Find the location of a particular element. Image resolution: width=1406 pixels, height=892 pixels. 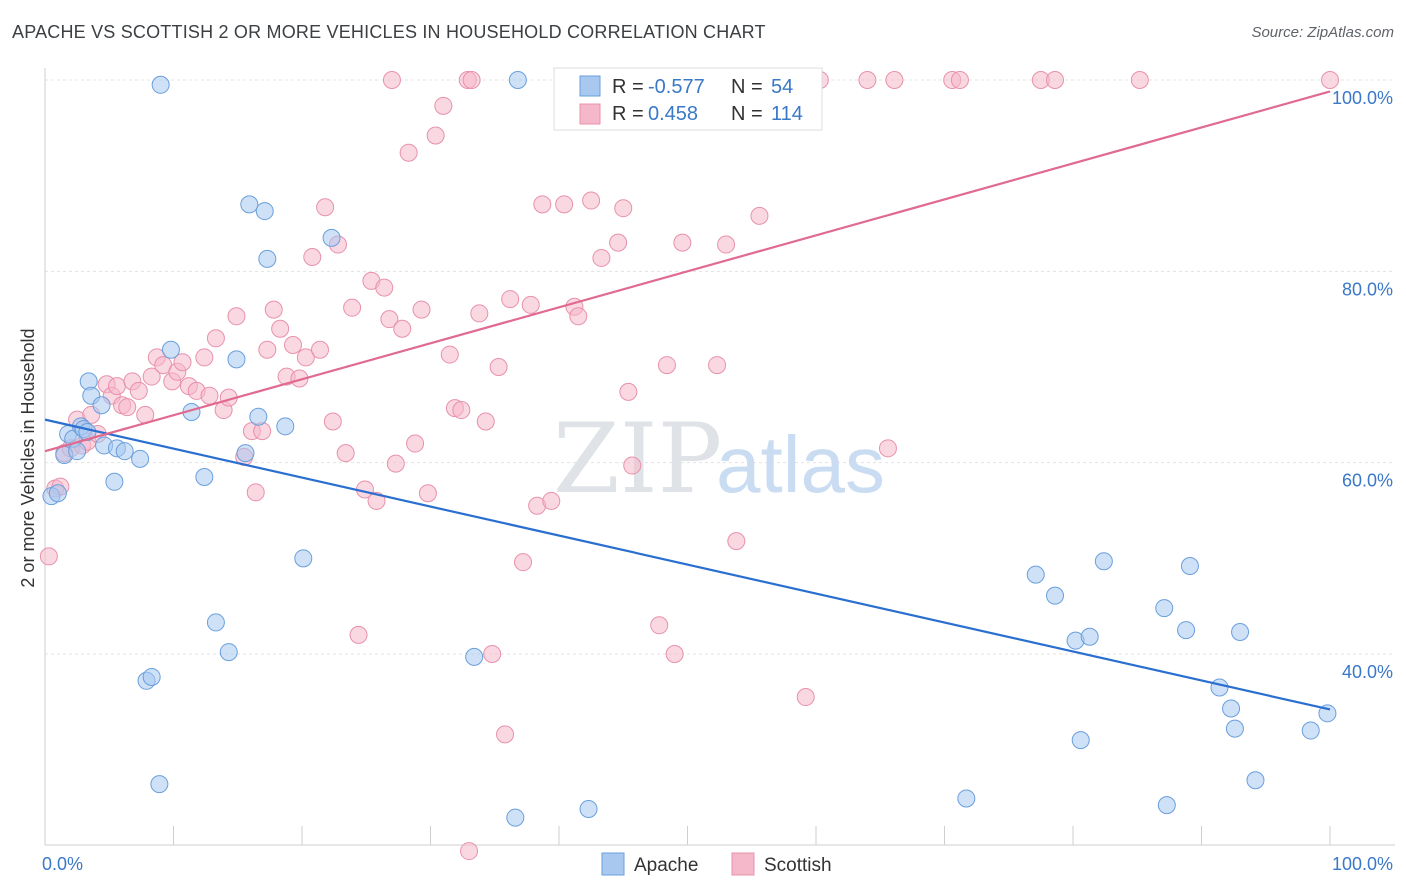

y-tick-label: 80.0% is located at coordinates (1367, 289).